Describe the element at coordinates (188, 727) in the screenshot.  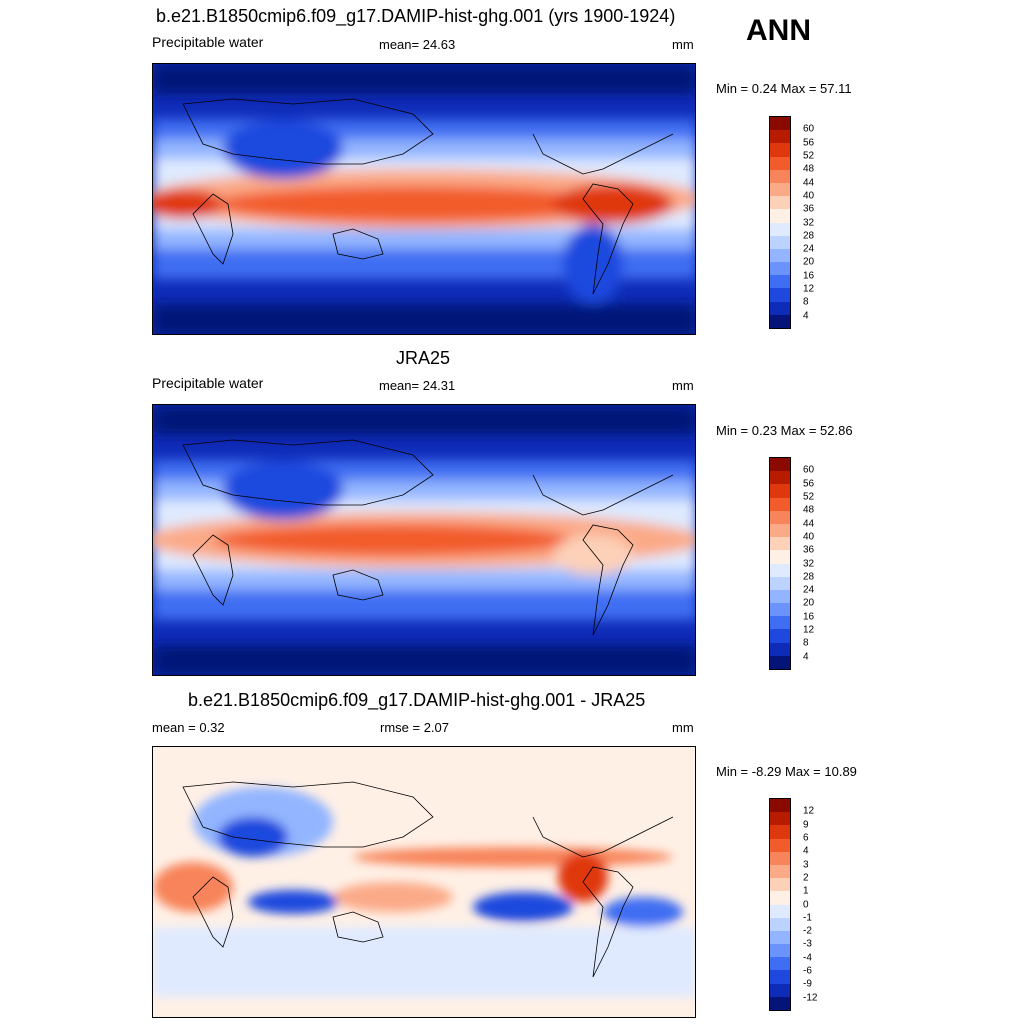
I see `panel-3-mean: mean = 0.32` at that location.